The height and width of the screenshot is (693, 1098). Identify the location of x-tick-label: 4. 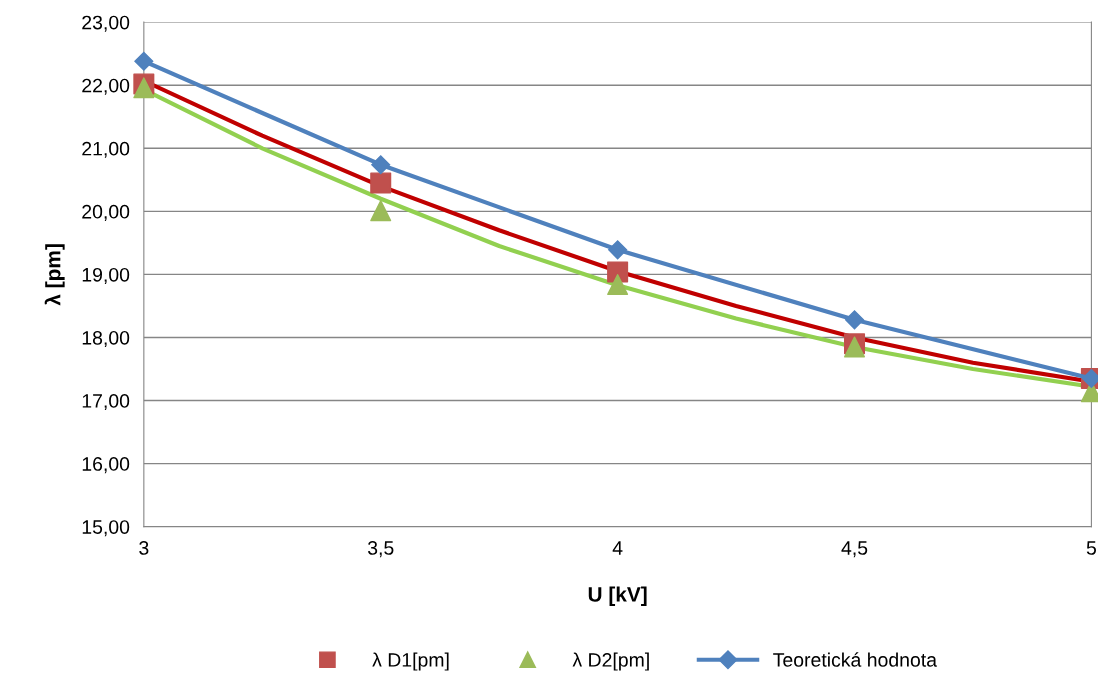
(617, 548).